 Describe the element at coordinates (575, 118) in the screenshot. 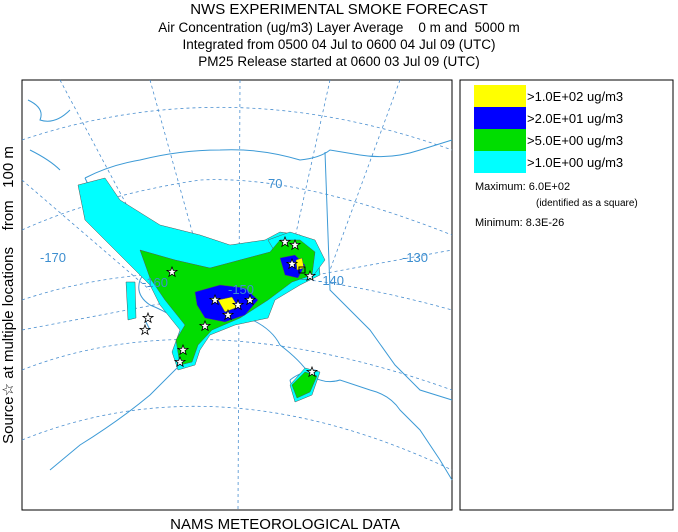

I see `legend-label: >2.0E+01 ug/m3` at that location.